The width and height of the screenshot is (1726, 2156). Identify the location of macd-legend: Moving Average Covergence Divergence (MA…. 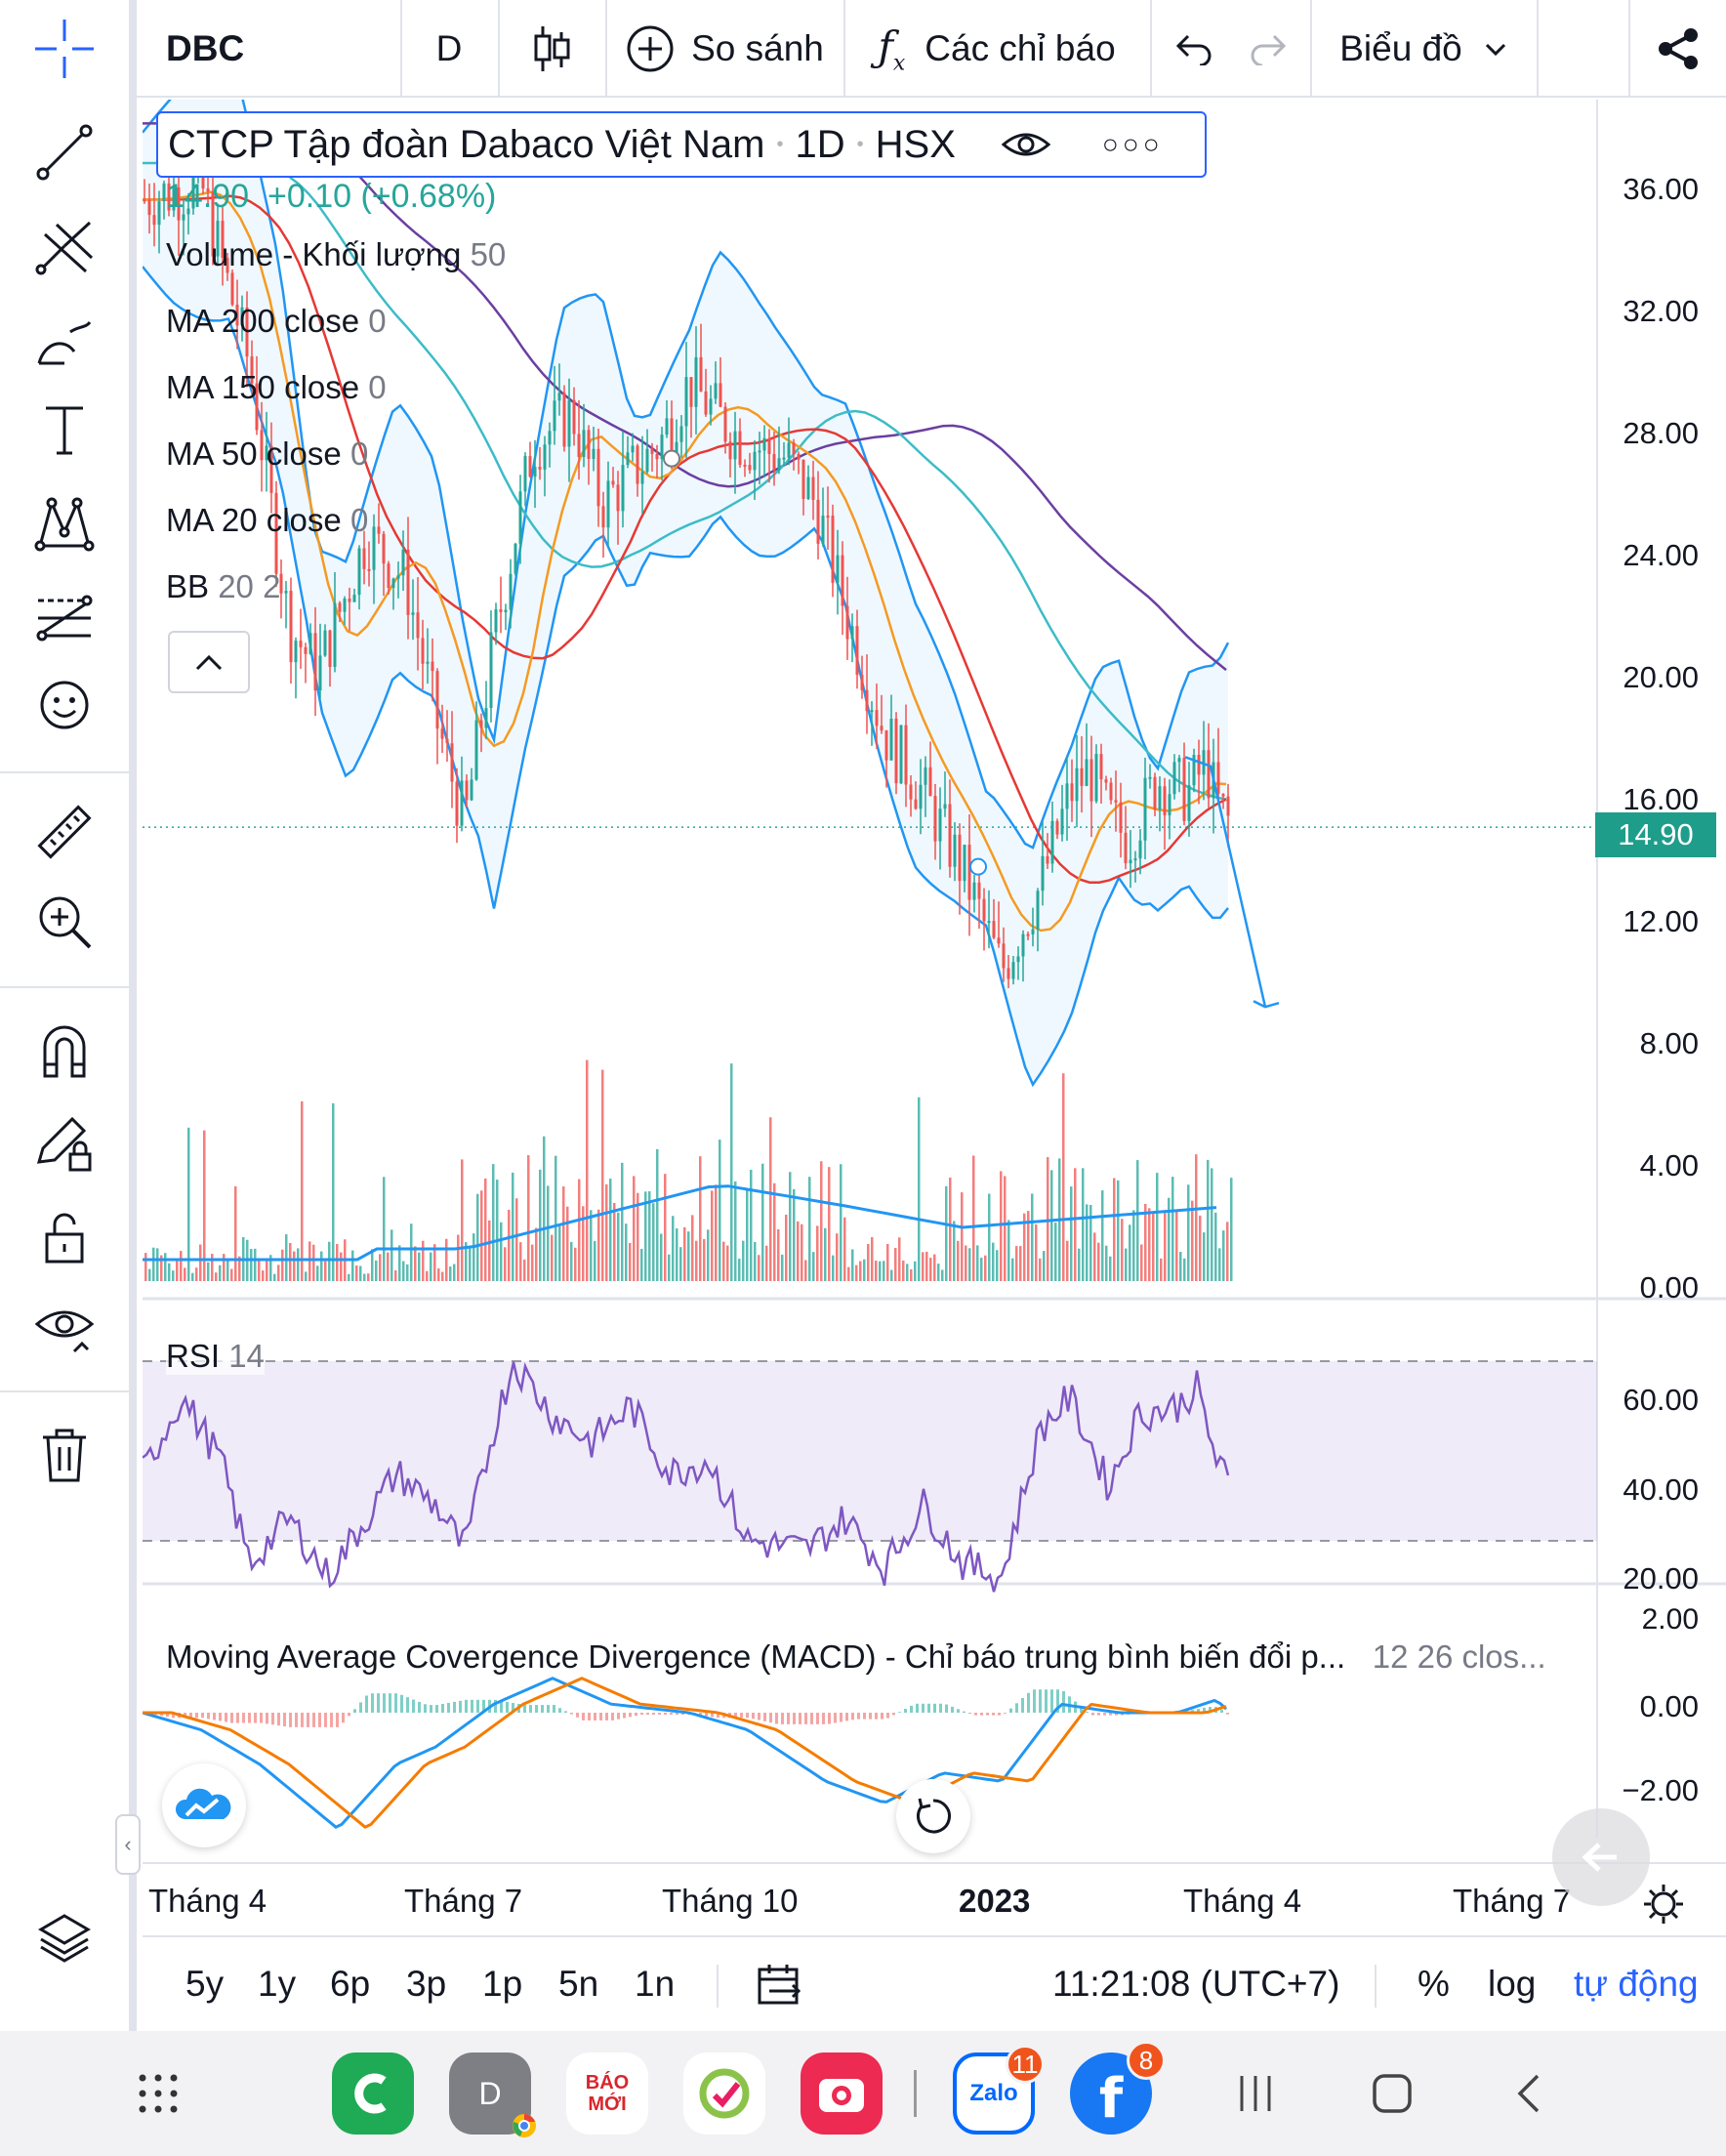
(856, 1657).